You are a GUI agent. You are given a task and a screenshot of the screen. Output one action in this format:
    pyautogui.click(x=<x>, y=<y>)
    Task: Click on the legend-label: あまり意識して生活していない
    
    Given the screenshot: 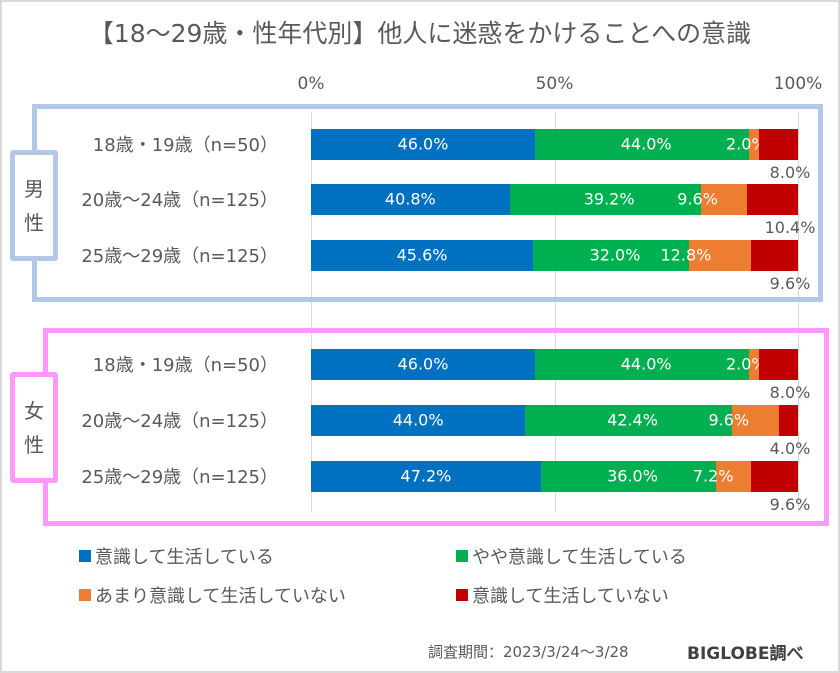 What is the action you would take?
    pyautogui.click(x=220, y=596)
    